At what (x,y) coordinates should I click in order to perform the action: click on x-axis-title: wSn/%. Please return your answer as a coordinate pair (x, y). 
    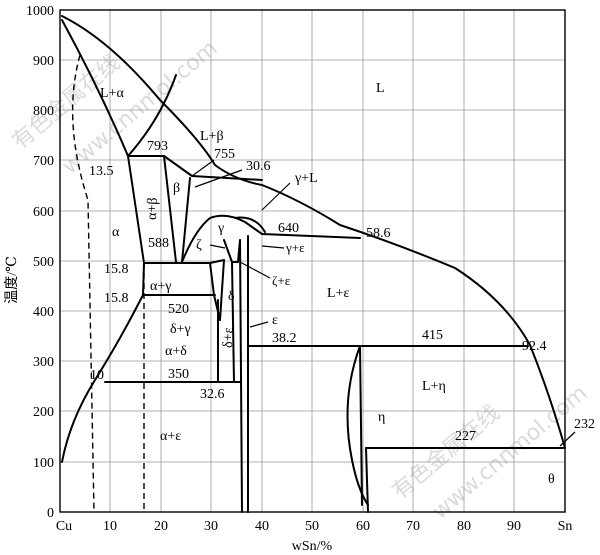
    Looking at the image, I should click on (312, 546).